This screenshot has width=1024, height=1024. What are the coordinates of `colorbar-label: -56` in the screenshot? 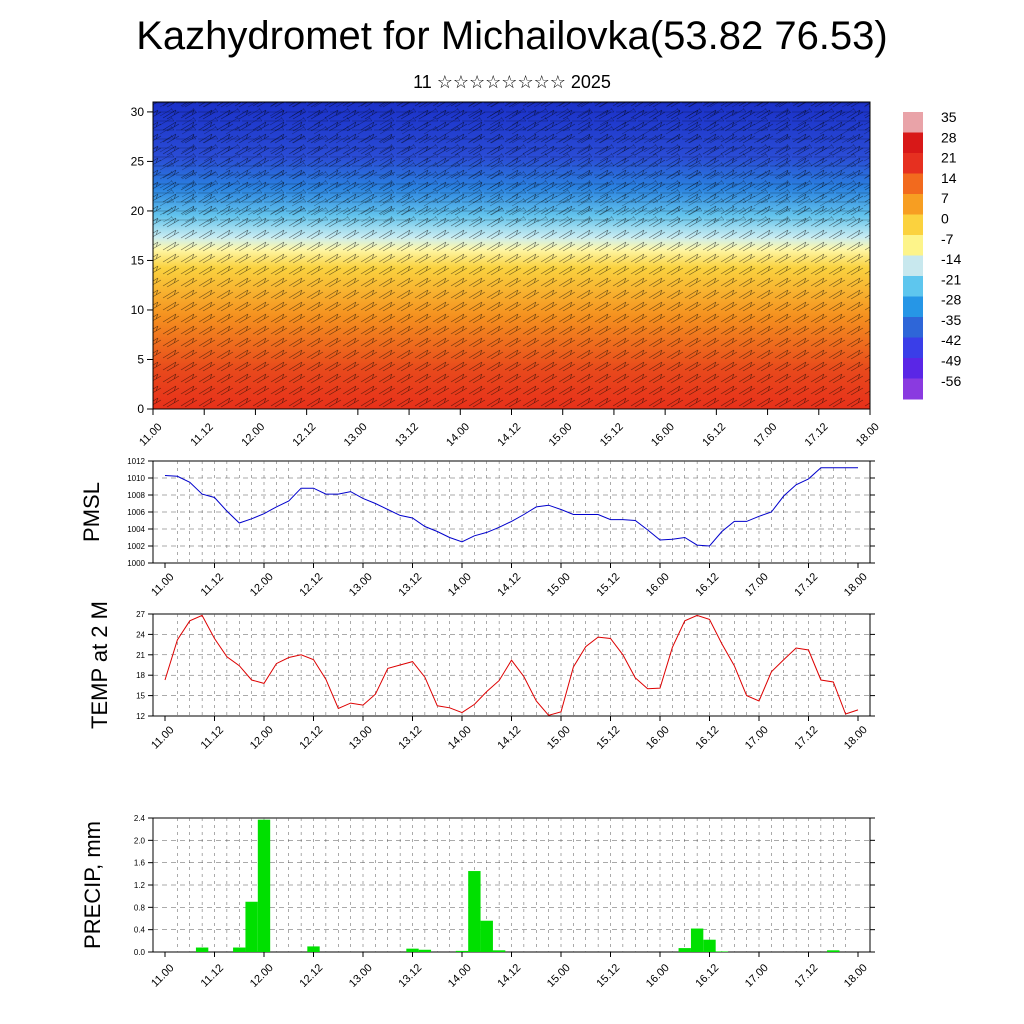 It's located at (951, 381).